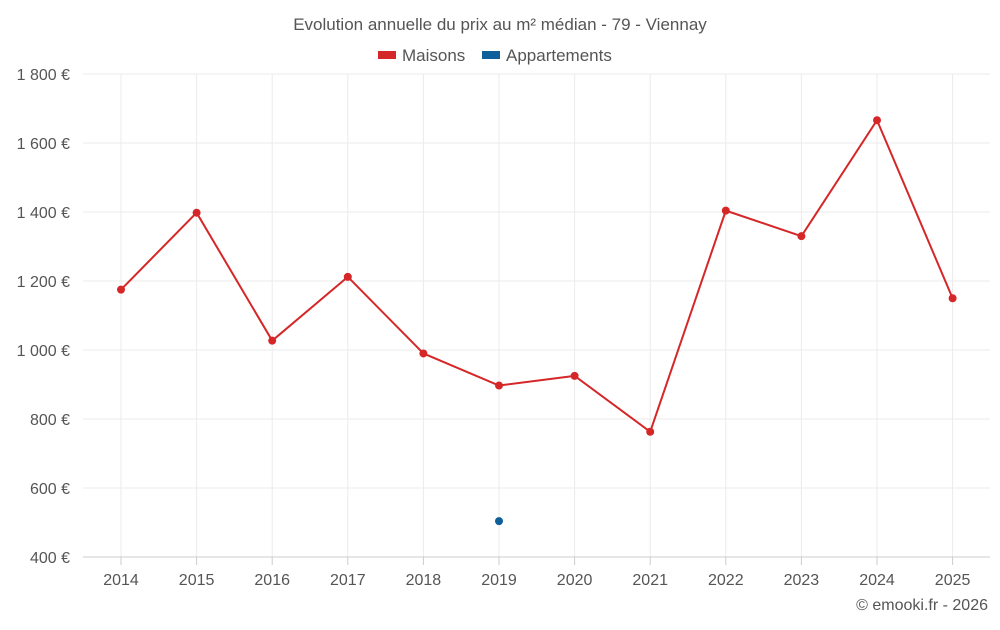  I want to click on y-tick-label: 1 400 €, so click(43, 213).